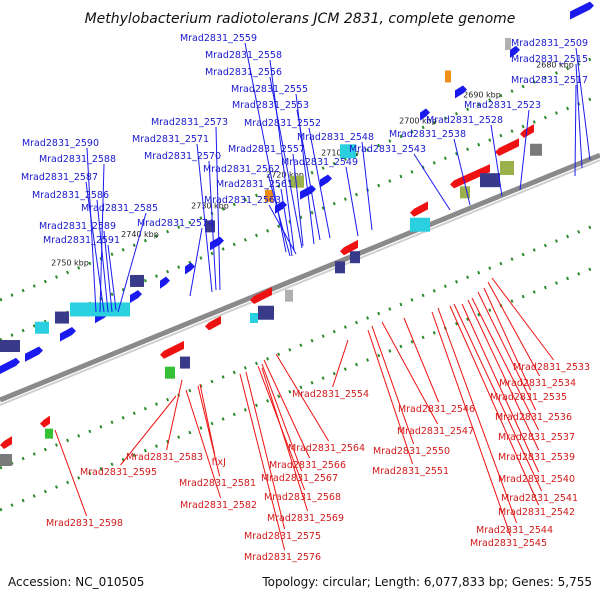  Describe the element at coordinates (410, 471) in the screenshot. I see `lower-gene-label: Mrad2831_2551` at that location.